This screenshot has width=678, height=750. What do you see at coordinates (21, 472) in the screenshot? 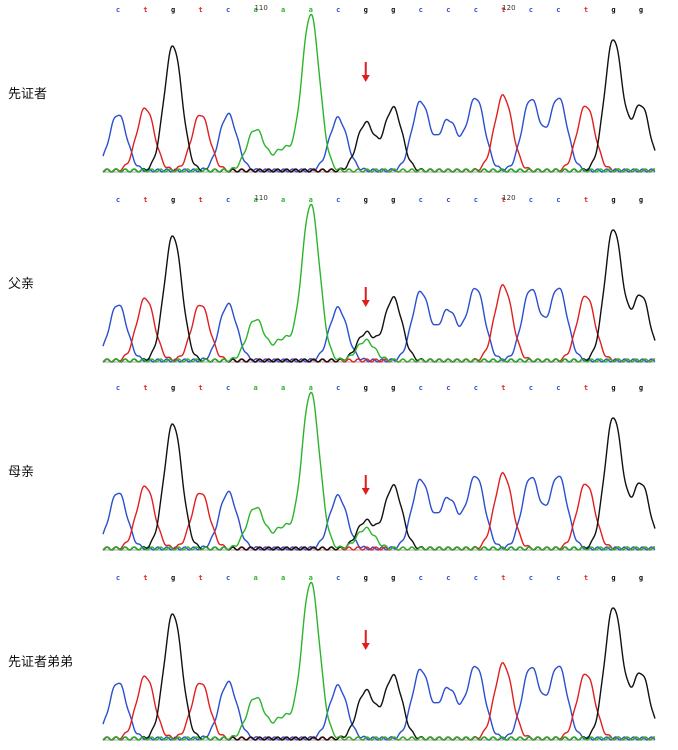
I see `panel-label: 母亲` at bounding box center [21, 472].